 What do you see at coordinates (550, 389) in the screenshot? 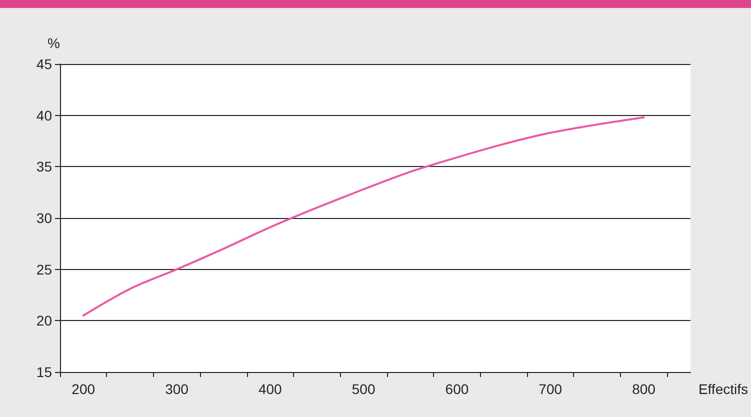
I see `x-tick-label: 700` at bounding box center [550, 389].